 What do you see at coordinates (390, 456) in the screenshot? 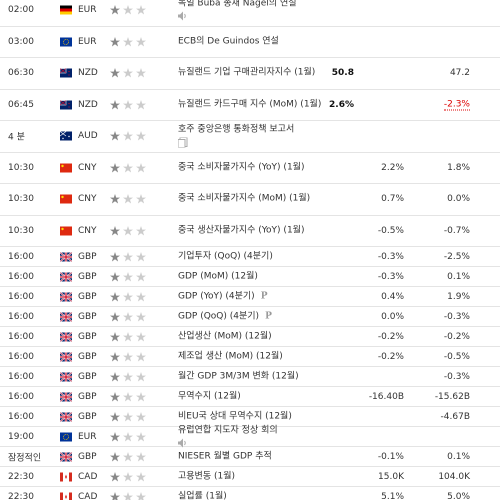
I see `forecast-value: -0.1%` at bounding box center [390, 456].